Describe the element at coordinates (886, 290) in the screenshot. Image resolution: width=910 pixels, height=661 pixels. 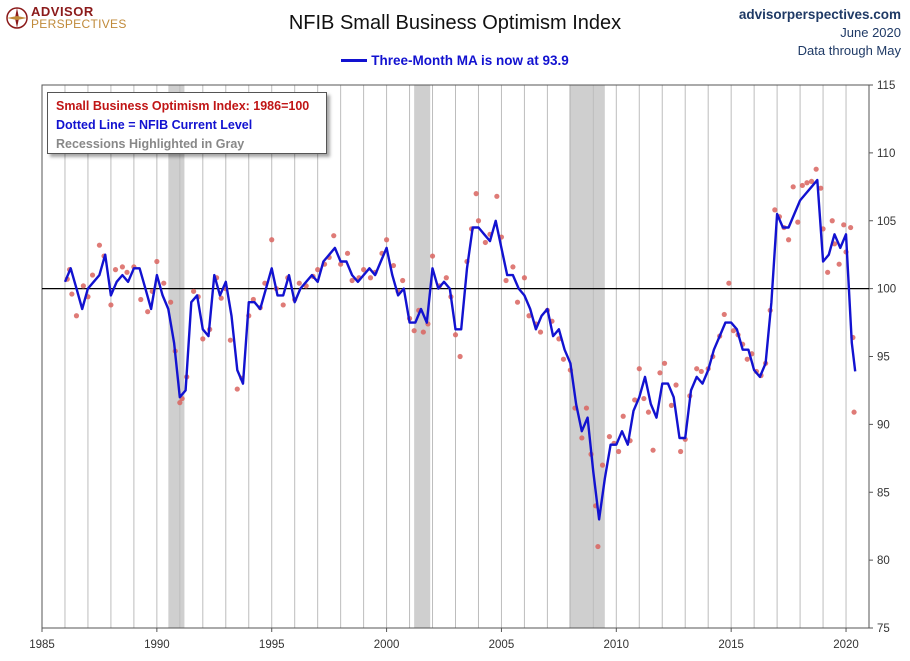
I see `y-tick-label: 100` at that location.